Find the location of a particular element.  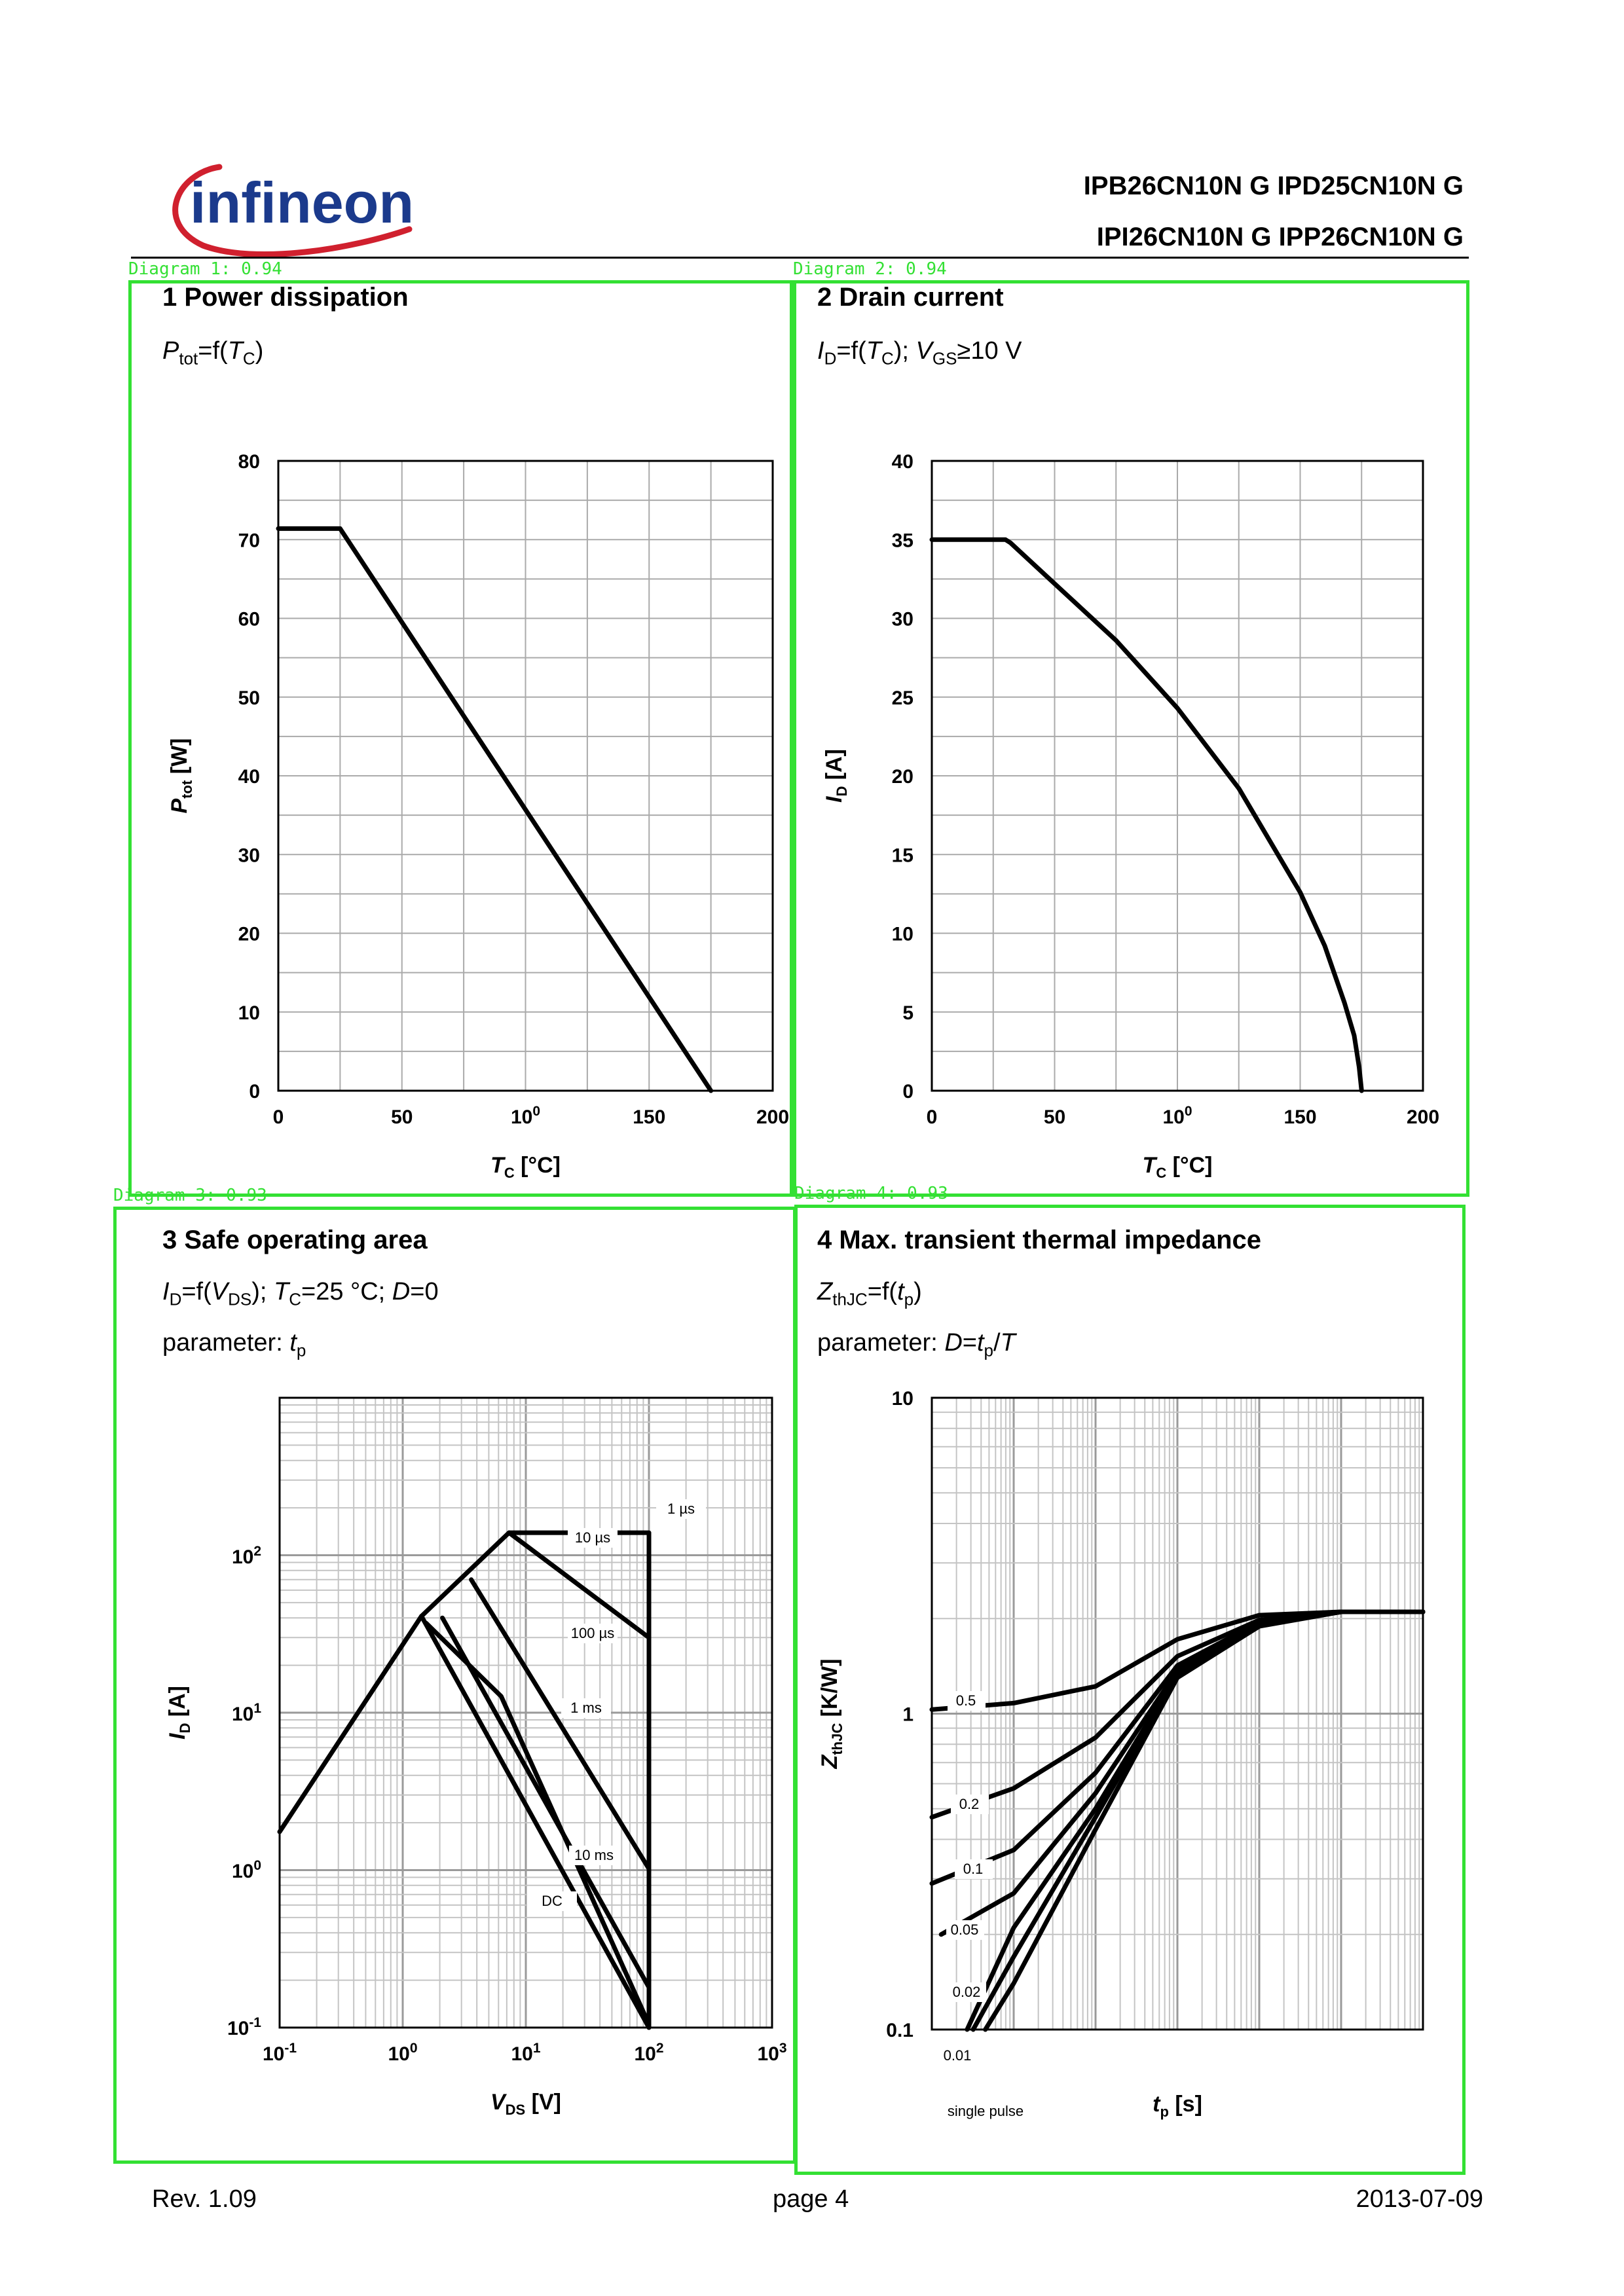

panel-3-subtitle: ID=f(VDS); TC=25 °C; D=0 is located at coordinates (300, 1293).